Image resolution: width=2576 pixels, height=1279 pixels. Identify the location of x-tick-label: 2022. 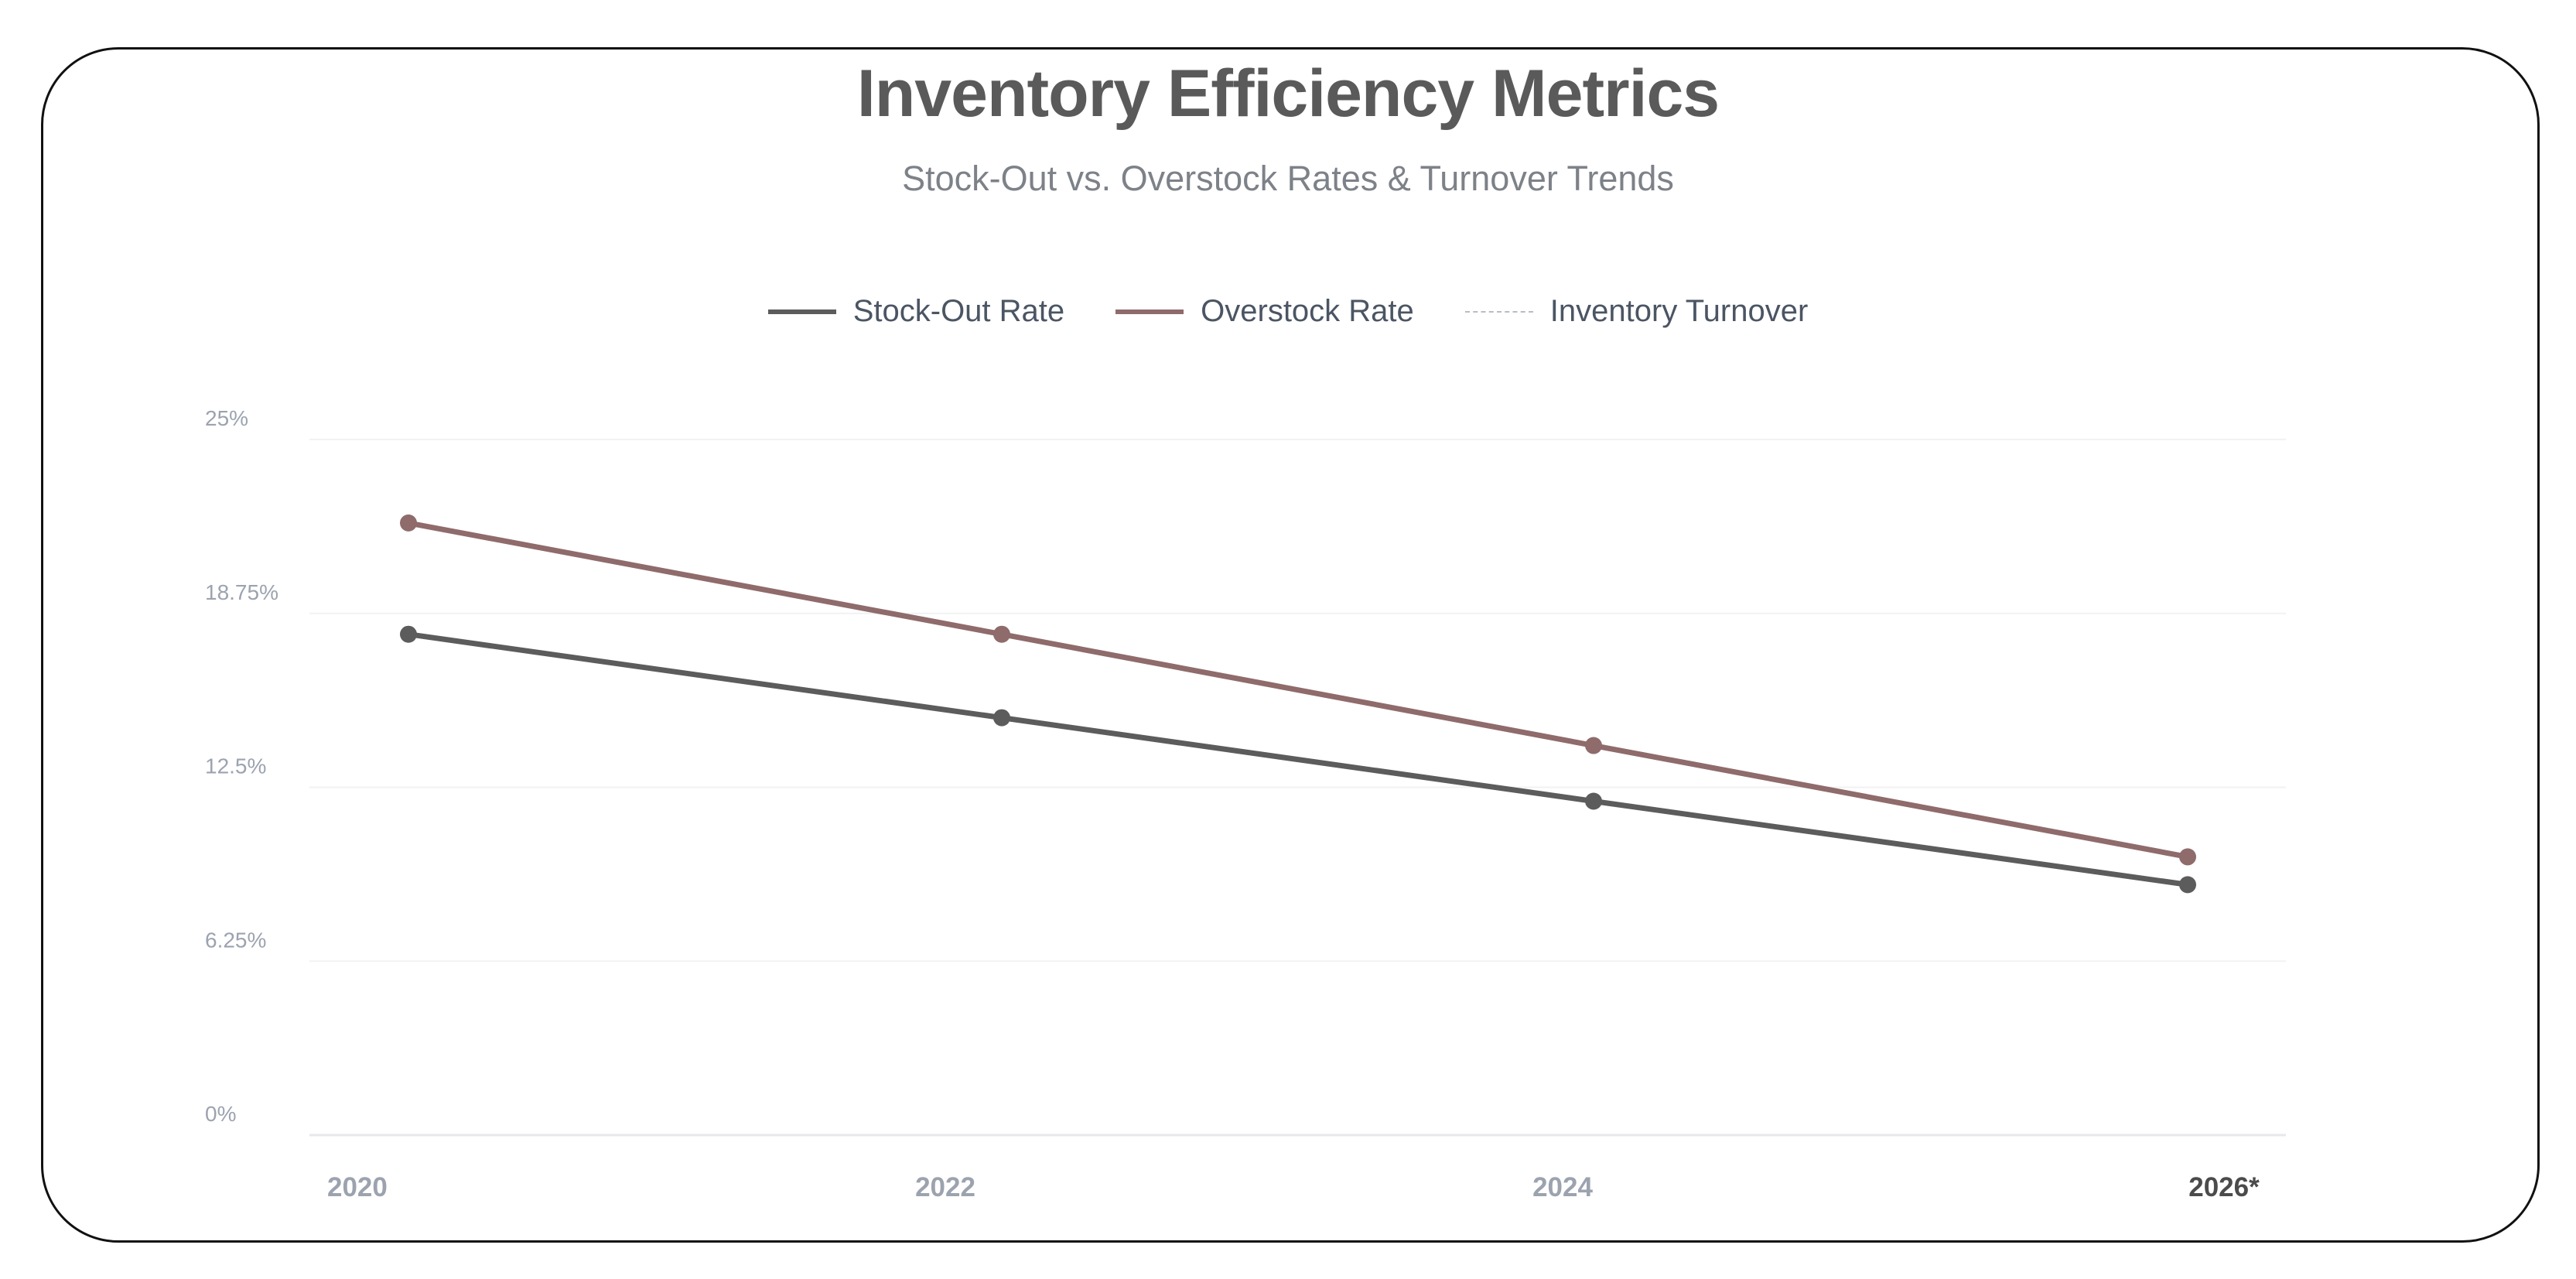
(945, 1187).